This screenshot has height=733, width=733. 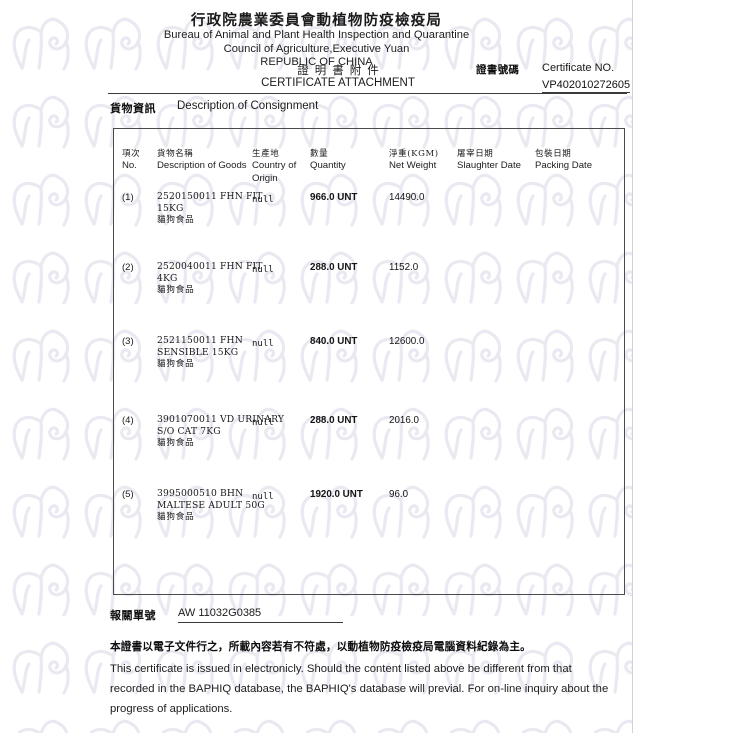 I want to click on column-header-no-cn: 項次, so click(x=131, y=154).